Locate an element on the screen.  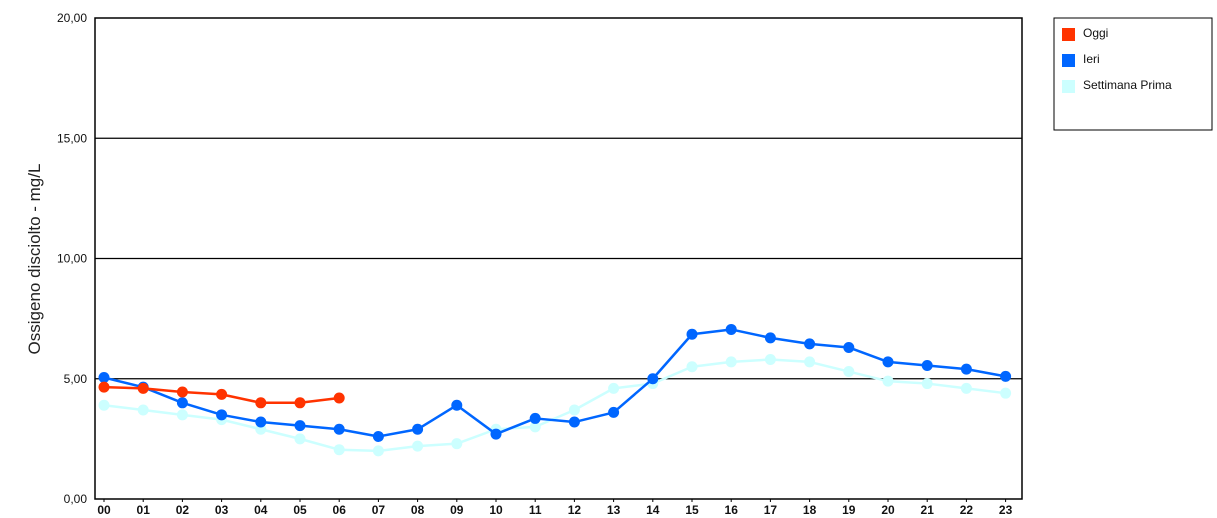
x-tick-label: 10 is located at coordinates (496, 510).